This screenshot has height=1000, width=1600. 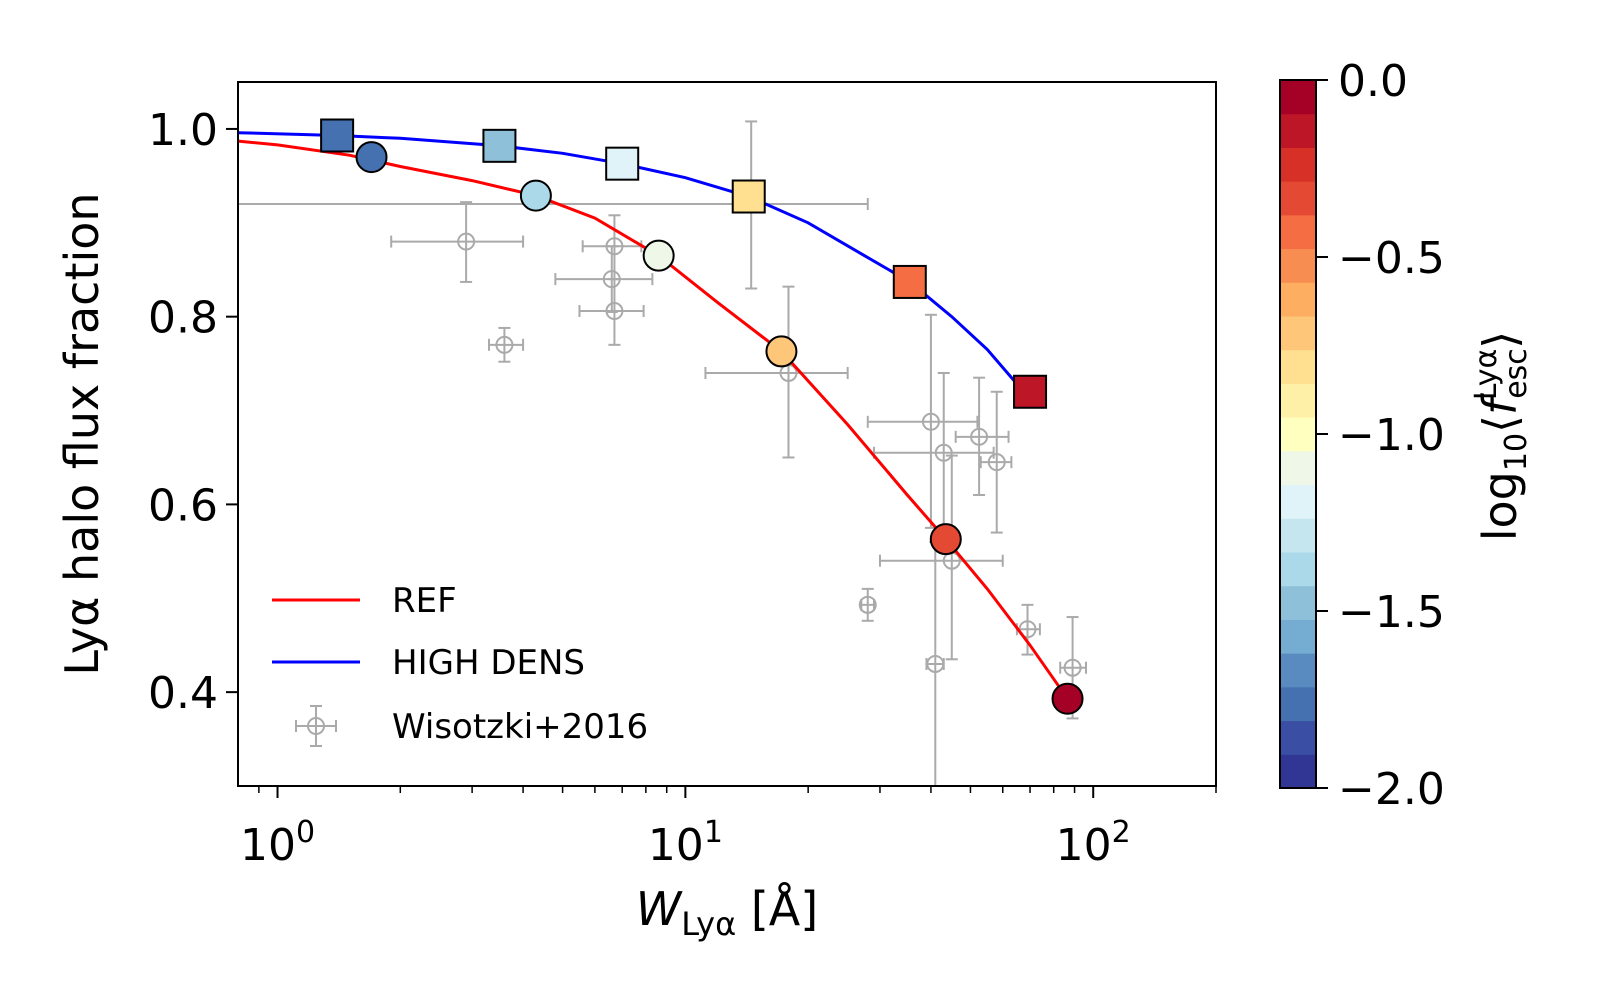 What do you see at coordinates (183, 693) in the screenshot?
I see `y-tick-label: 0.4` at bounding box center [183, 693].